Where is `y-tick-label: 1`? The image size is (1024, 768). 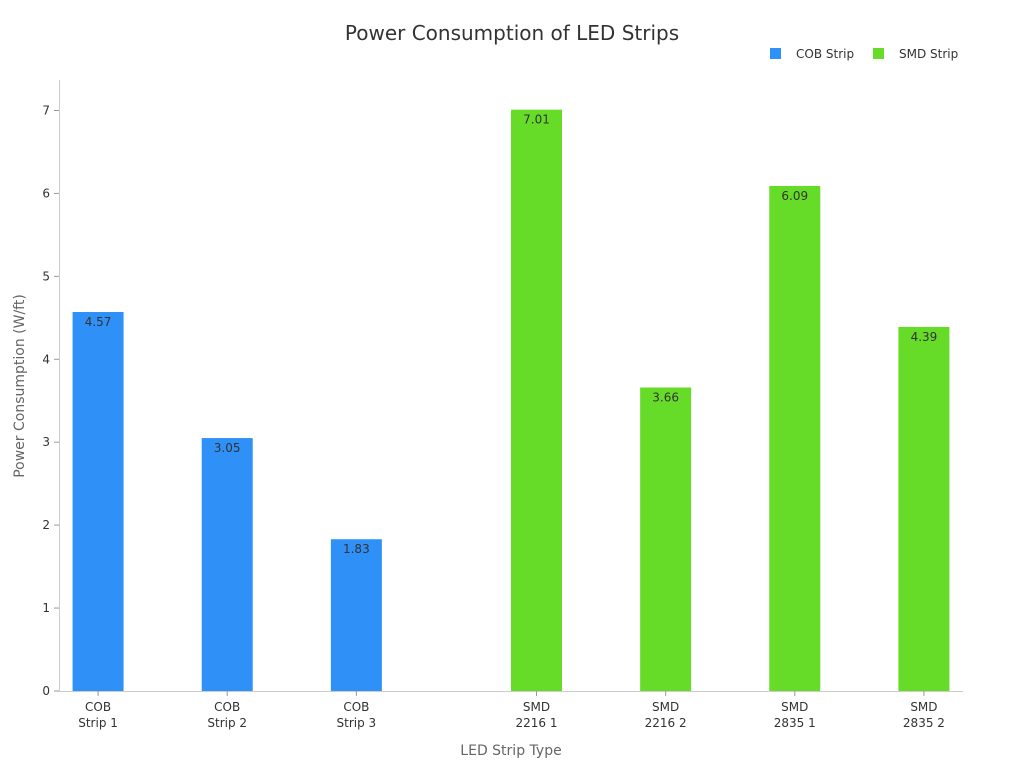
y-tick-label: 1 is located at coordinates (46, 608).